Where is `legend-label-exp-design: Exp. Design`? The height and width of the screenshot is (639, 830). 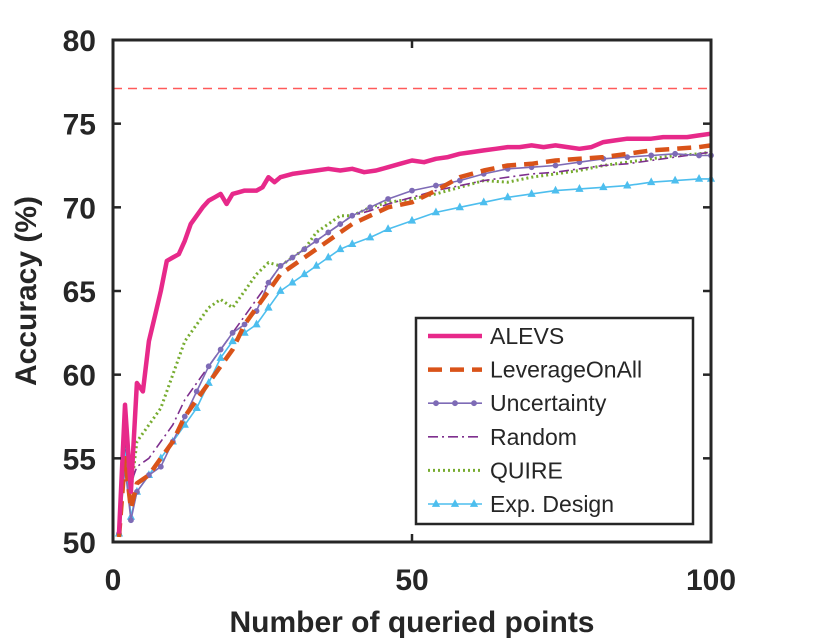
legend-label-exp-design: Exp. Design is located at coordinates (552, 504).